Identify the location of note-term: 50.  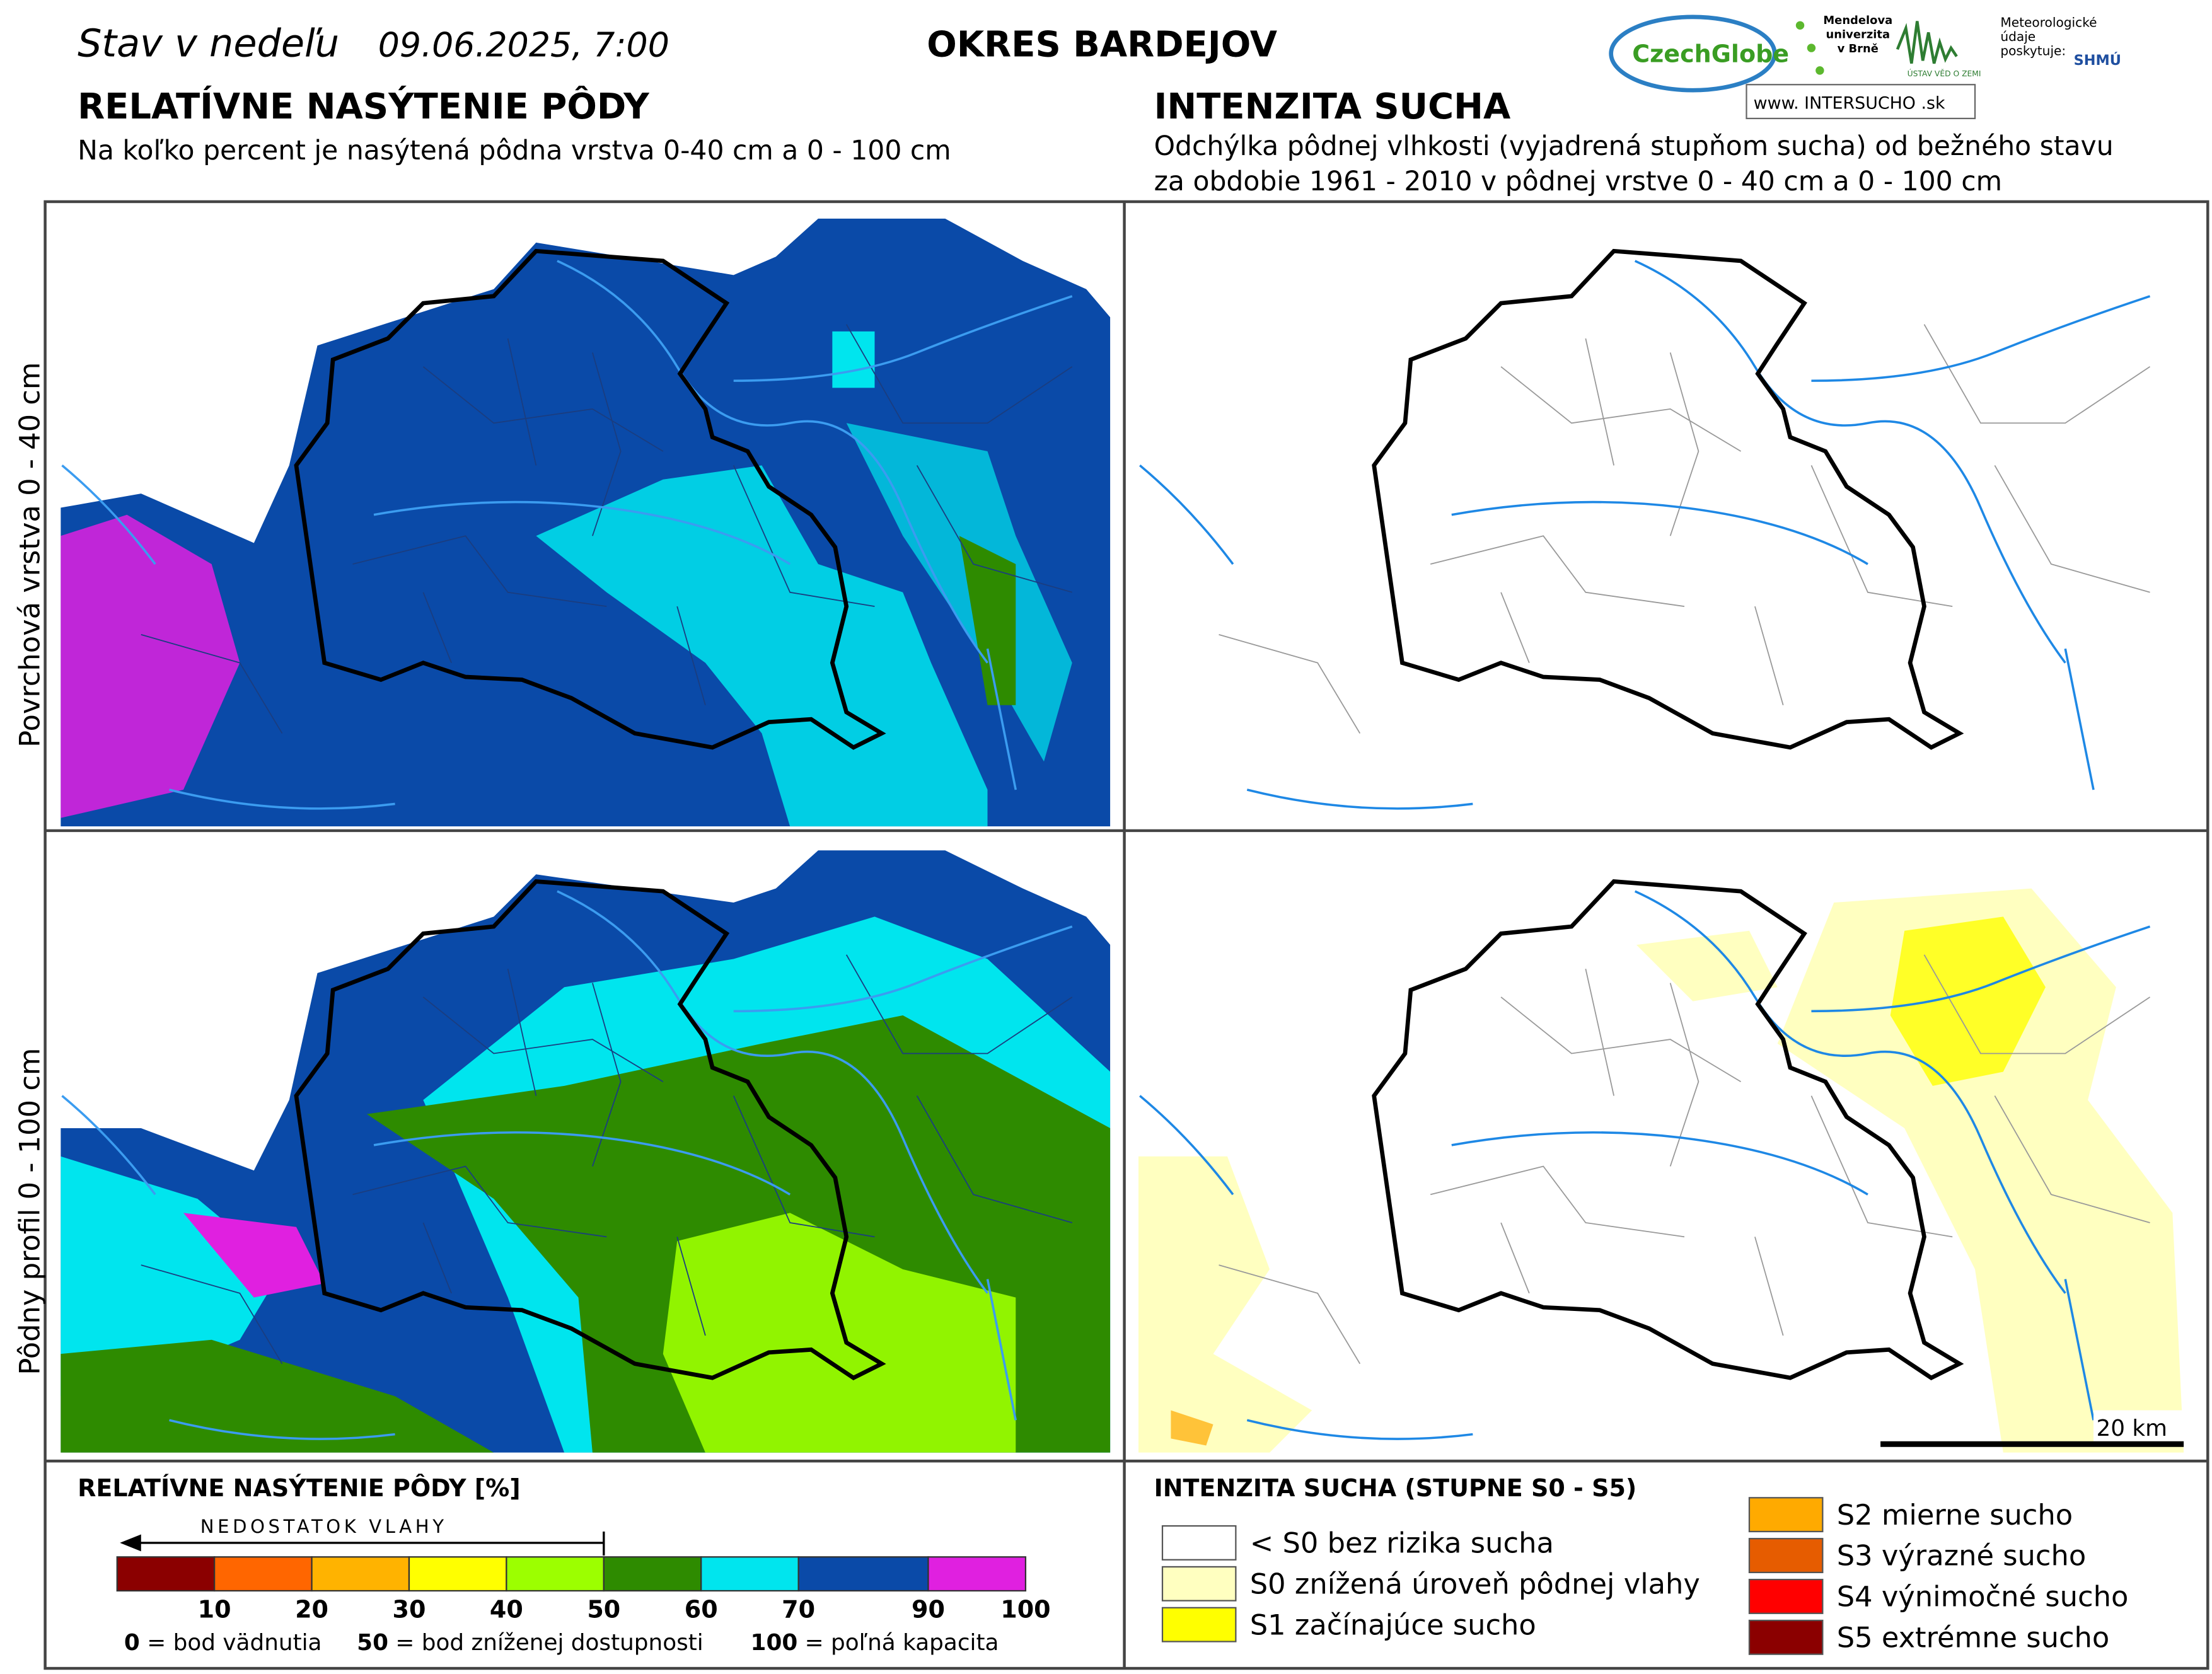
(372, 1643).